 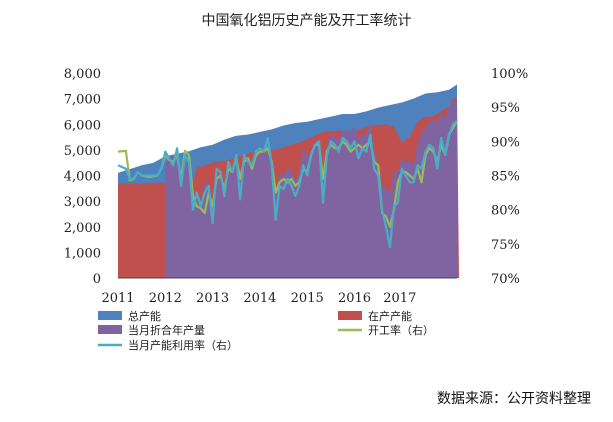 What do you see at coordinates (259, 298) in the screenshot?
I see `x-tick-label: 2014` at bounding box center [259, 298].